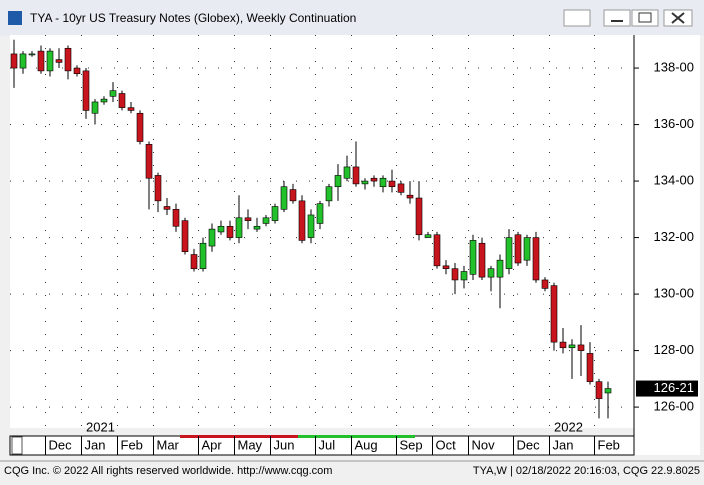  I want to click on y-tick-label: 134-00, so click(674, 180).